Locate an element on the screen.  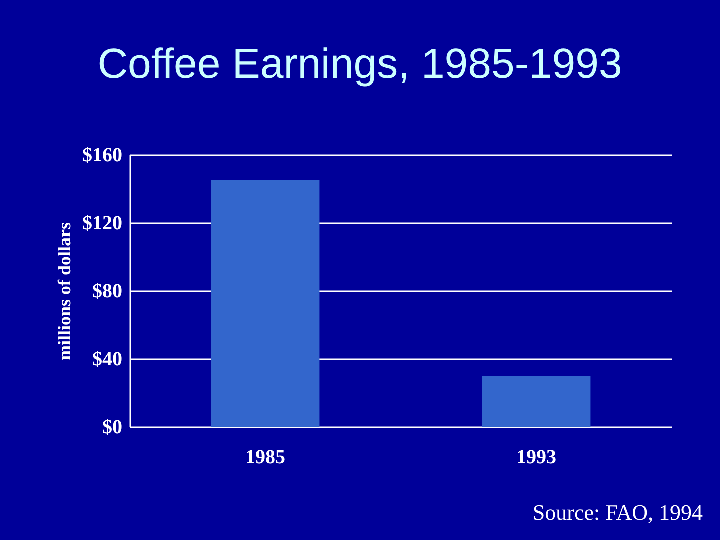
y-tick-label: $0 is located at coordinates (112, 427).